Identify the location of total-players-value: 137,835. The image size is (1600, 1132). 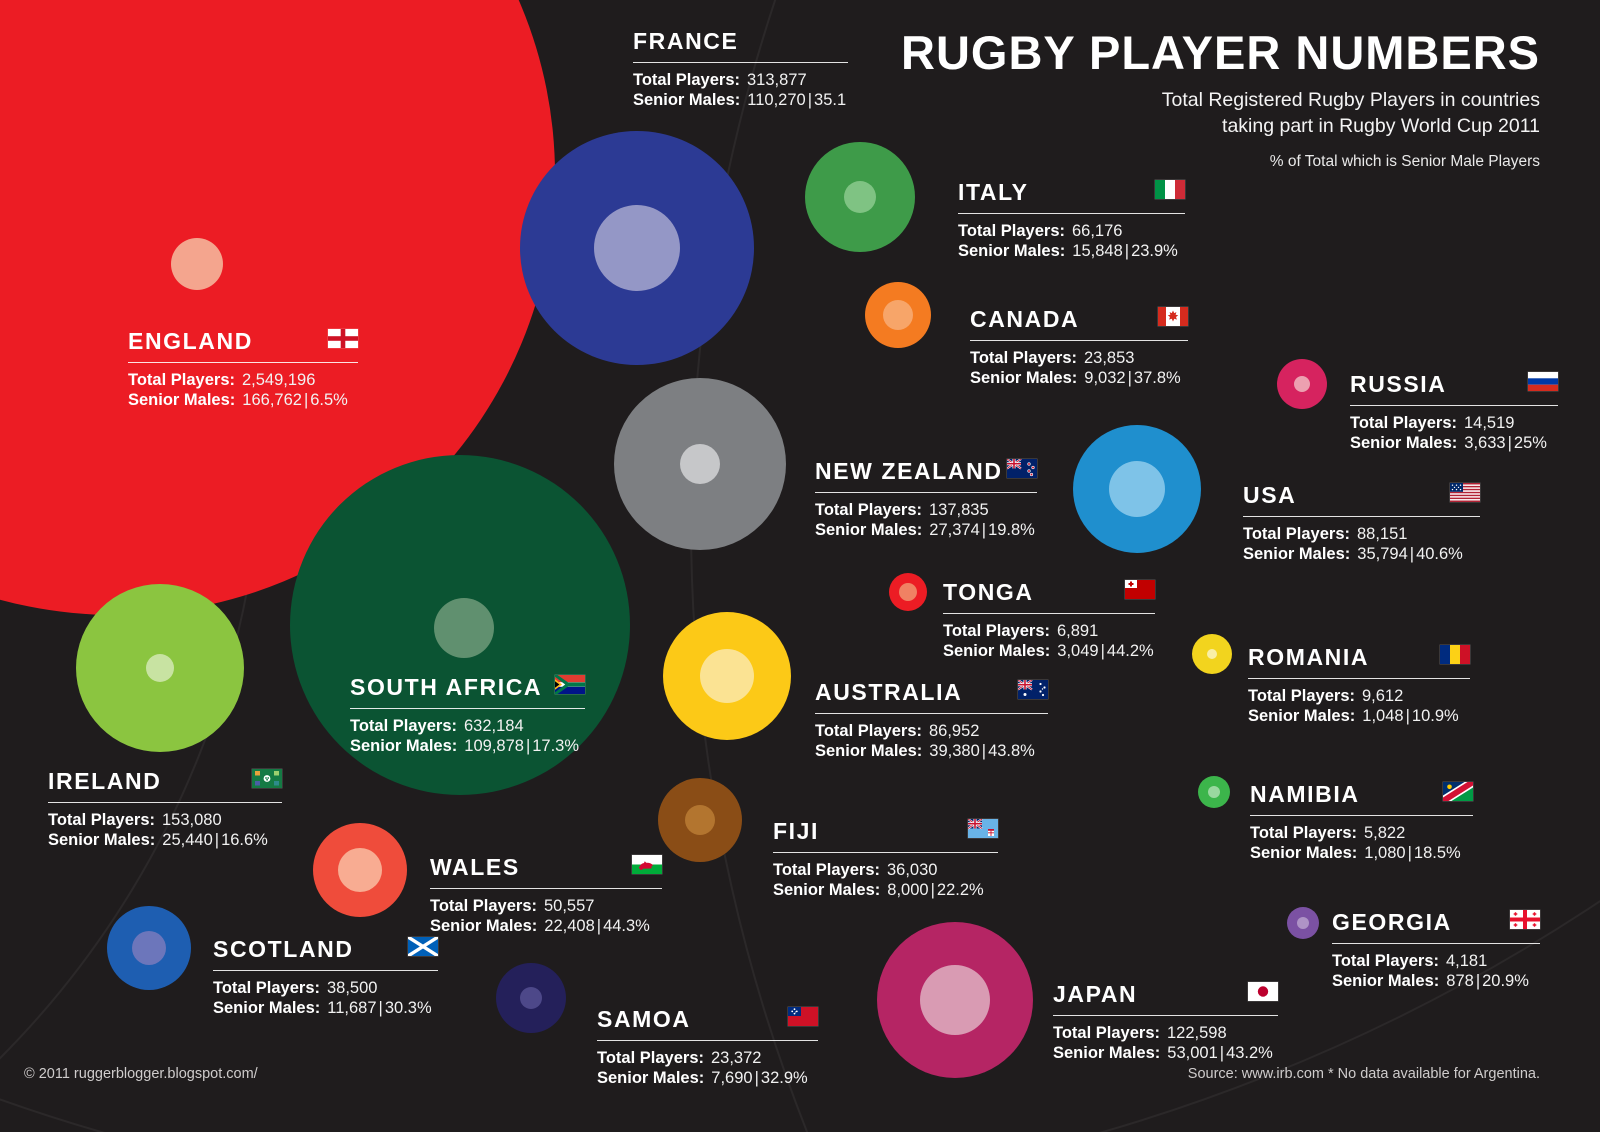
(958, 510).